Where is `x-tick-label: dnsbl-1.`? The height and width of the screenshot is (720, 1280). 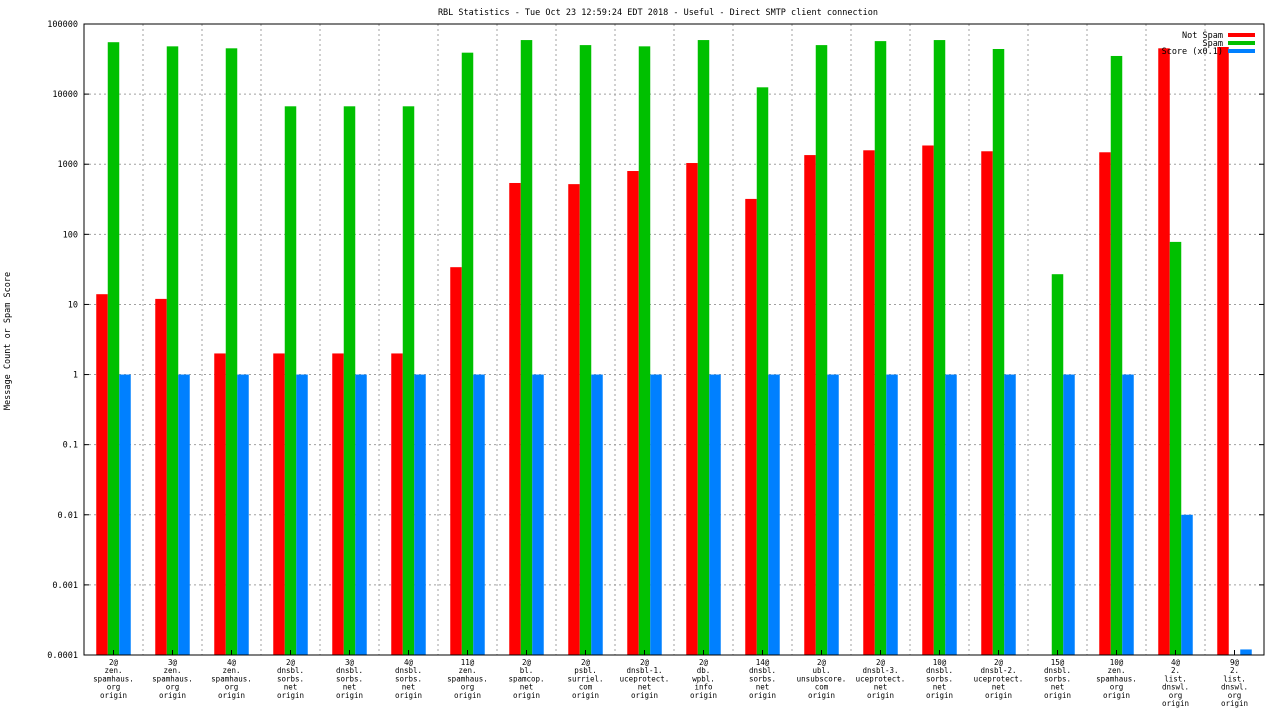
x-tick-label: dnsbl-1. is located at coordinates (644, 670).